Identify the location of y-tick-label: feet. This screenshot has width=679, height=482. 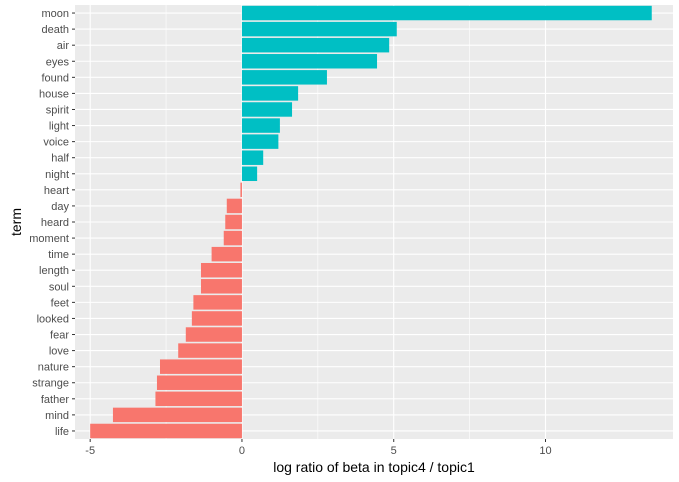
(60, 303).